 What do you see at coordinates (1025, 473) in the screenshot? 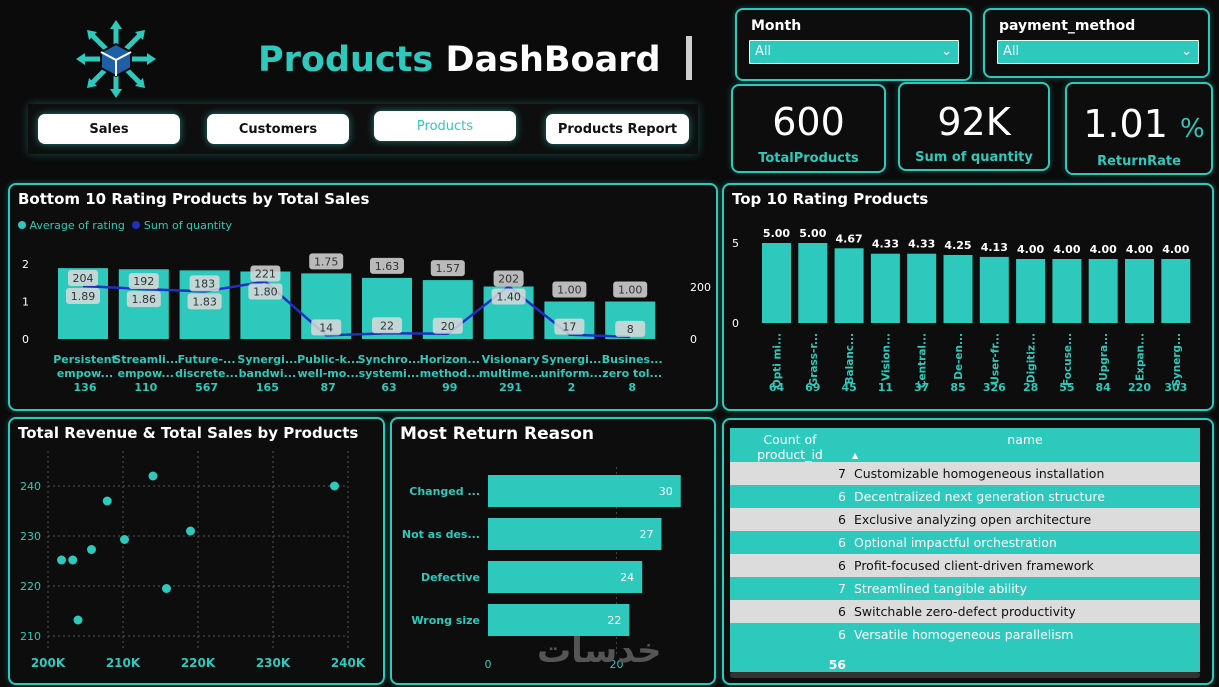
I see `cell-name: Customizable homogeneous installation` at bounding box center [1025, 473].